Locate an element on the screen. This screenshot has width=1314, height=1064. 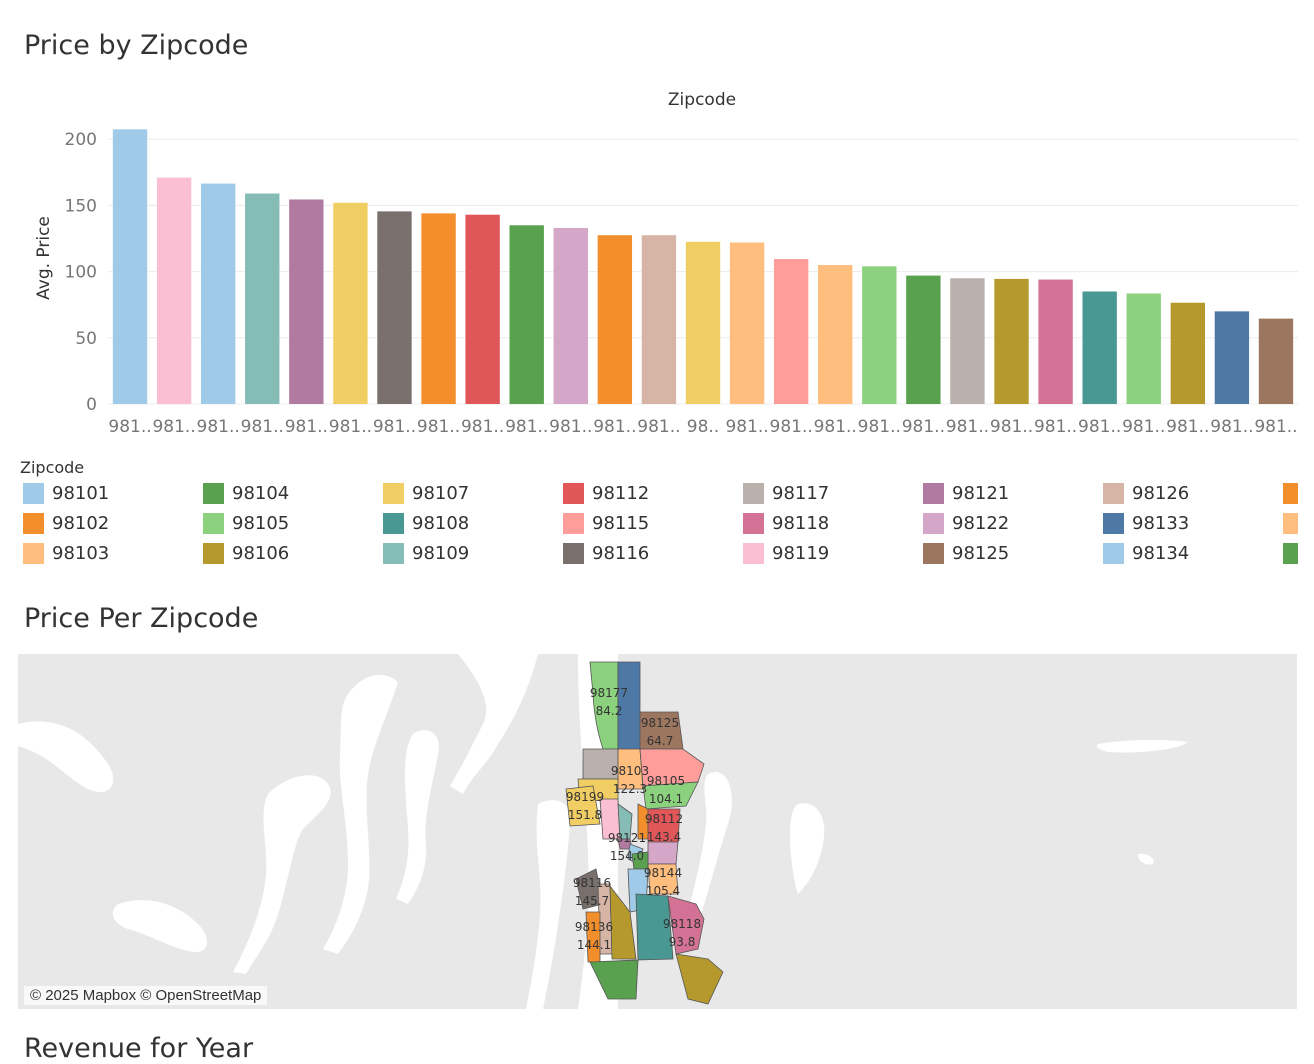
legend-item: 98117 is located at coordinates (786, 493).